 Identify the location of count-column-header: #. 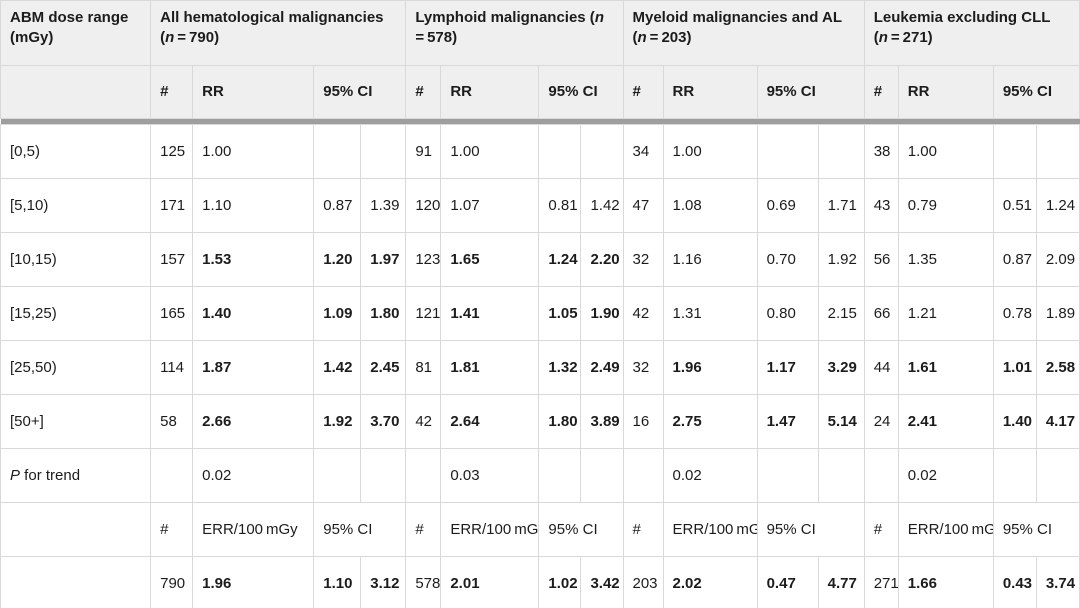
(172, 92).